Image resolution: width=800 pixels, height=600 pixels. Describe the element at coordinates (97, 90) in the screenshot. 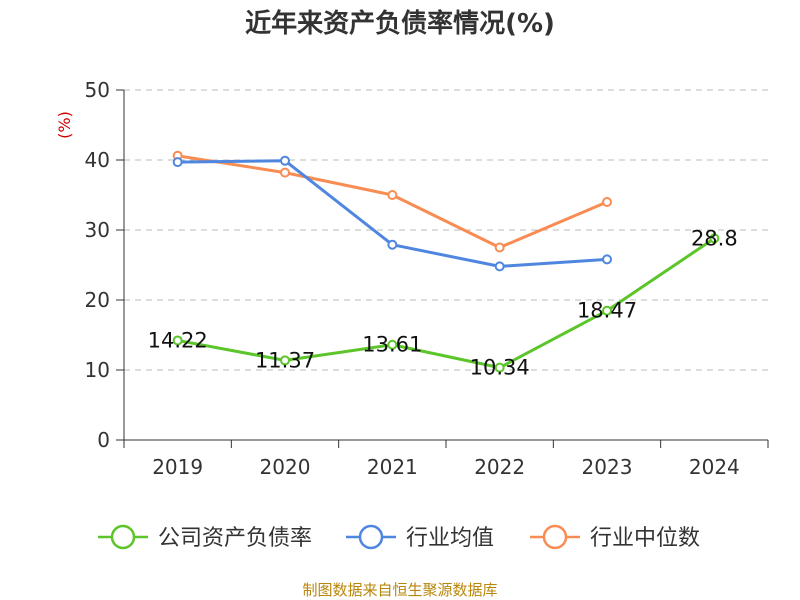

I see `y-tick-label: 50` at that location.